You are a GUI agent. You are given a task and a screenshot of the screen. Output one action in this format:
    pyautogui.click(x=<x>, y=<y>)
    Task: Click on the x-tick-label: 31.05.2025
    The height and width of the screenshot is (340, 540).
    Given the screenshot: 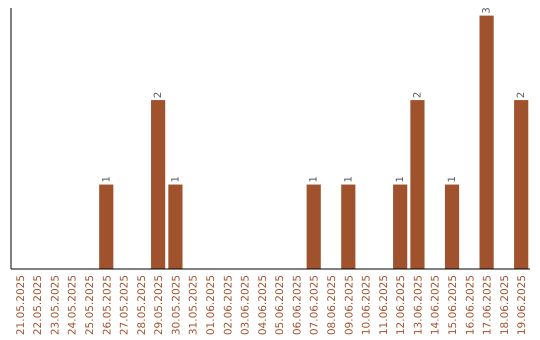 What is the action you would take?
    pyautogui.click(x=194, y=305)
    